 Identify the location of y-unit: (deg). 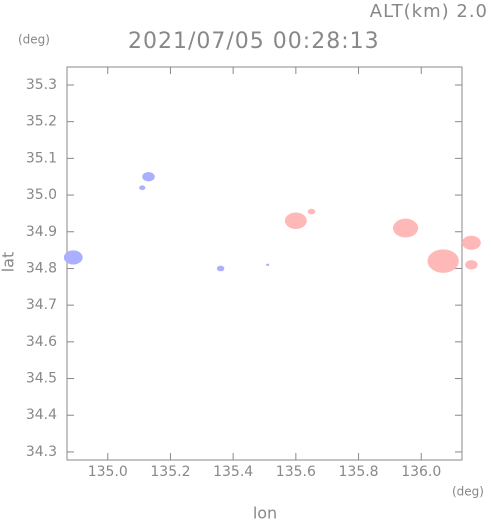
(34, 40).